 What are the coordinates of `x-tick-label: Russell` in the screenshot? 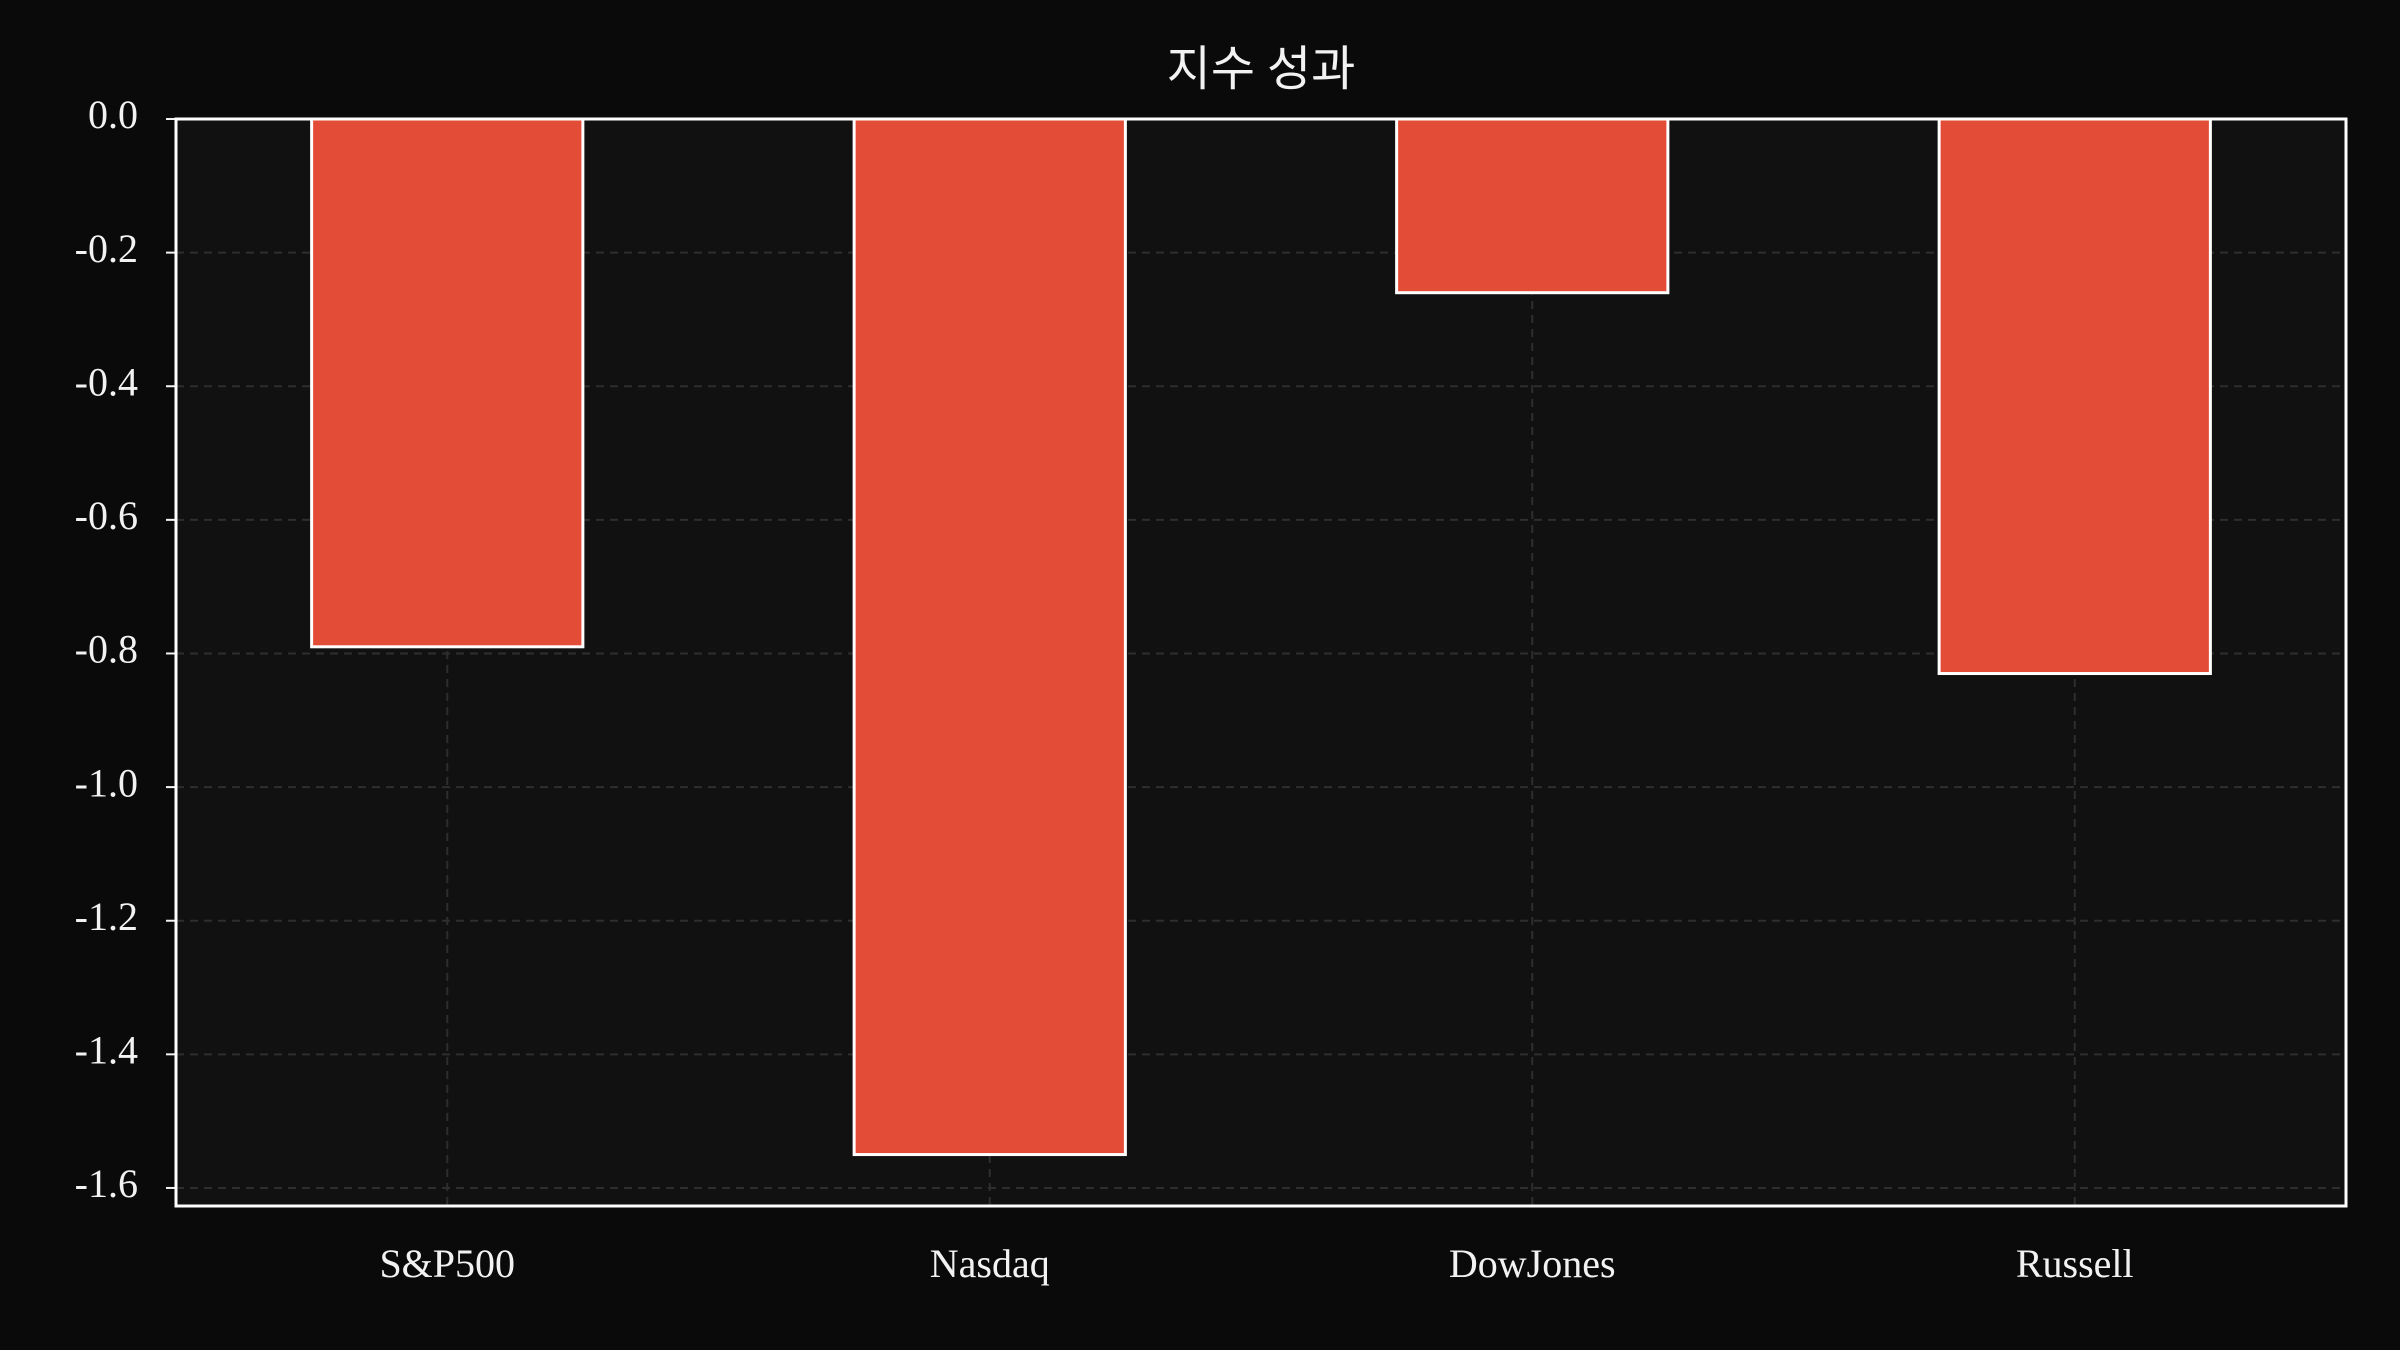 It's located at (2075, 1263).